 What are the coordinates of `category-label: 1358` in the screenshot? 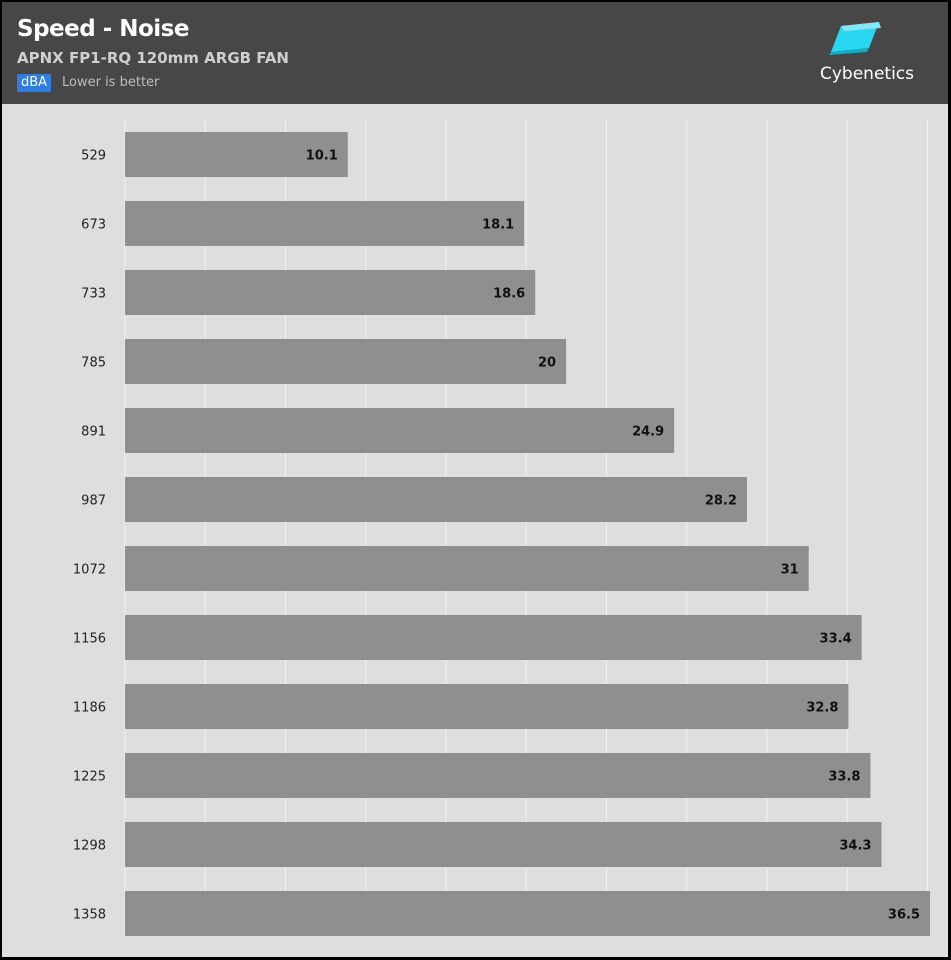 It's located at (89, 915).